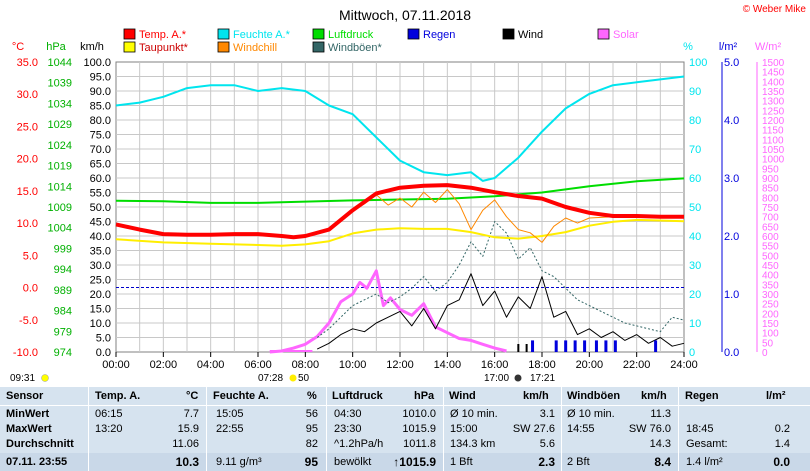 The width and height of the screenshot is (810, 471). I want to click on table-cell-wind-t: 1 Bft, so click(461, 462).